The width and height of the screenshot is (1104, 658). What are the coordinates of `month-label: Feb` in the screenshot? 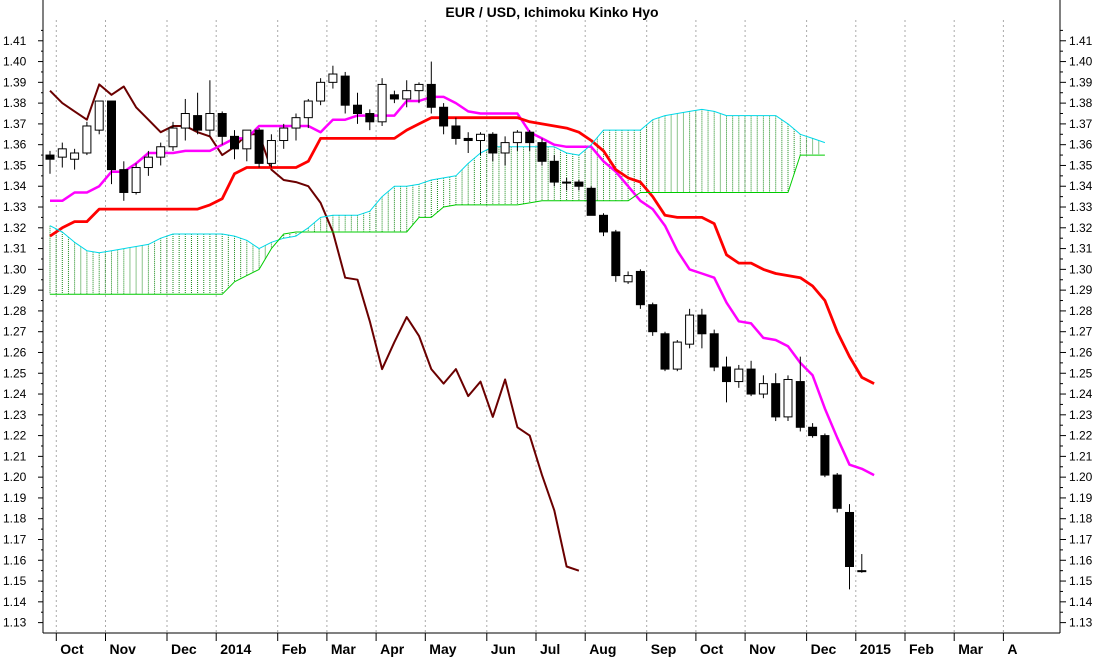 It's located at (294, 649).